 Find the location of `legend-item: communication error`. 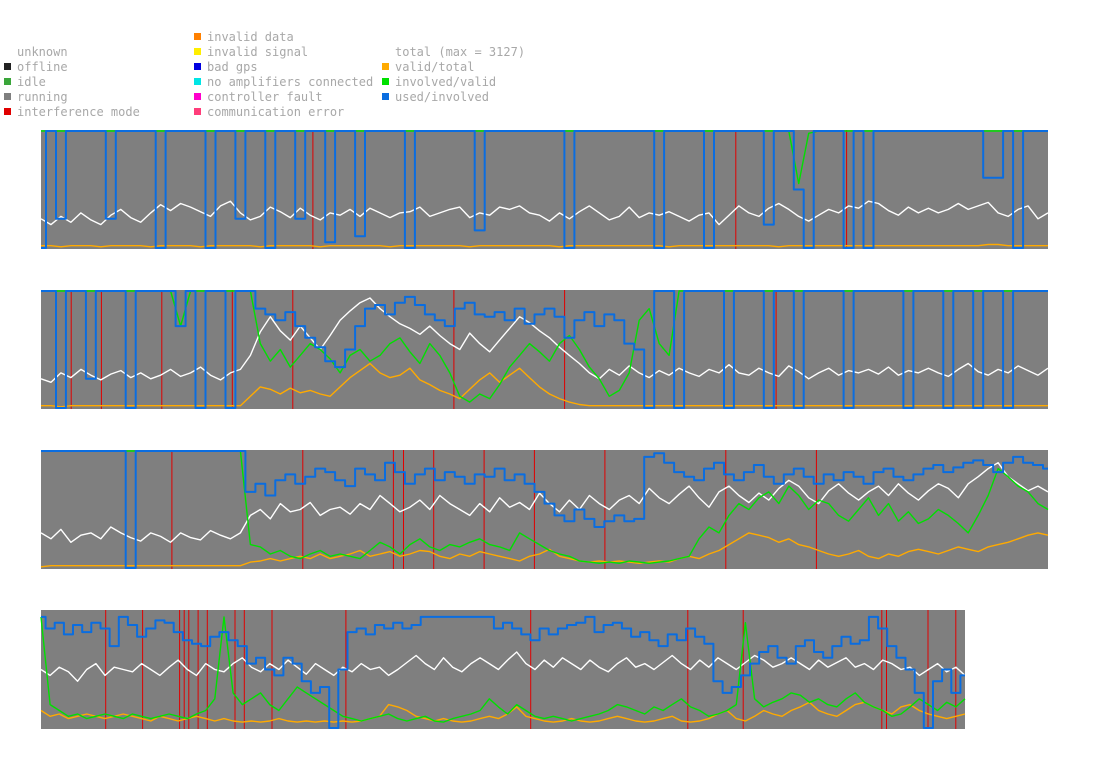

legend-item: communication error is located at coordinates (269, 112).